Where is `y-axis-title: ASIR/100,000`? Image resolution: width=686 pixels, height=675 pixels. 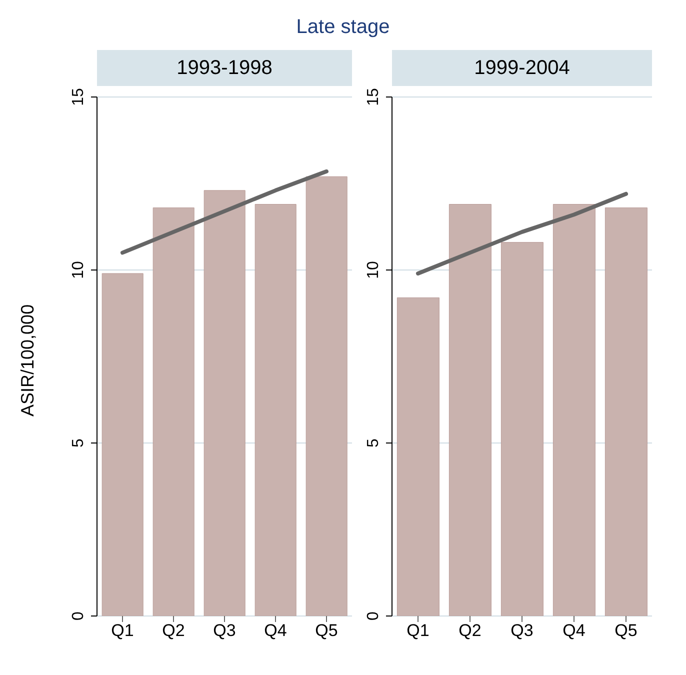 y-axis-title: ASIR/100,000 is located at coordinates (27, 360).